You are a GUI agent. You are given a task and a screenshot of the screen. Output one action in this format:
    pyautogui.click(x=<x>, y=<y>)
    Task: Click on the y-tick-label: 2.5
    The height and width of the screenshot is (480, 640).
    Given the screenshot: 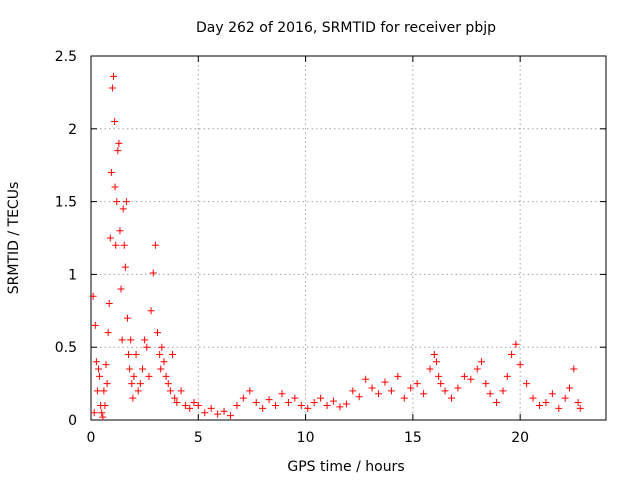 What is the action you would take?
    pyautogui.click(x=66, y=57)
    